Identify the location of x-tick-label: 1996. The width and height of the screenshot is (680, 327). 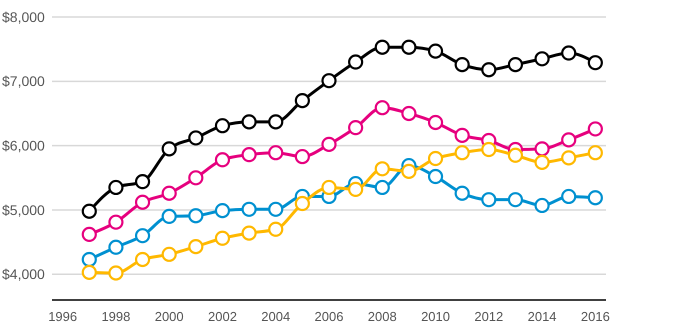
(63, 316).